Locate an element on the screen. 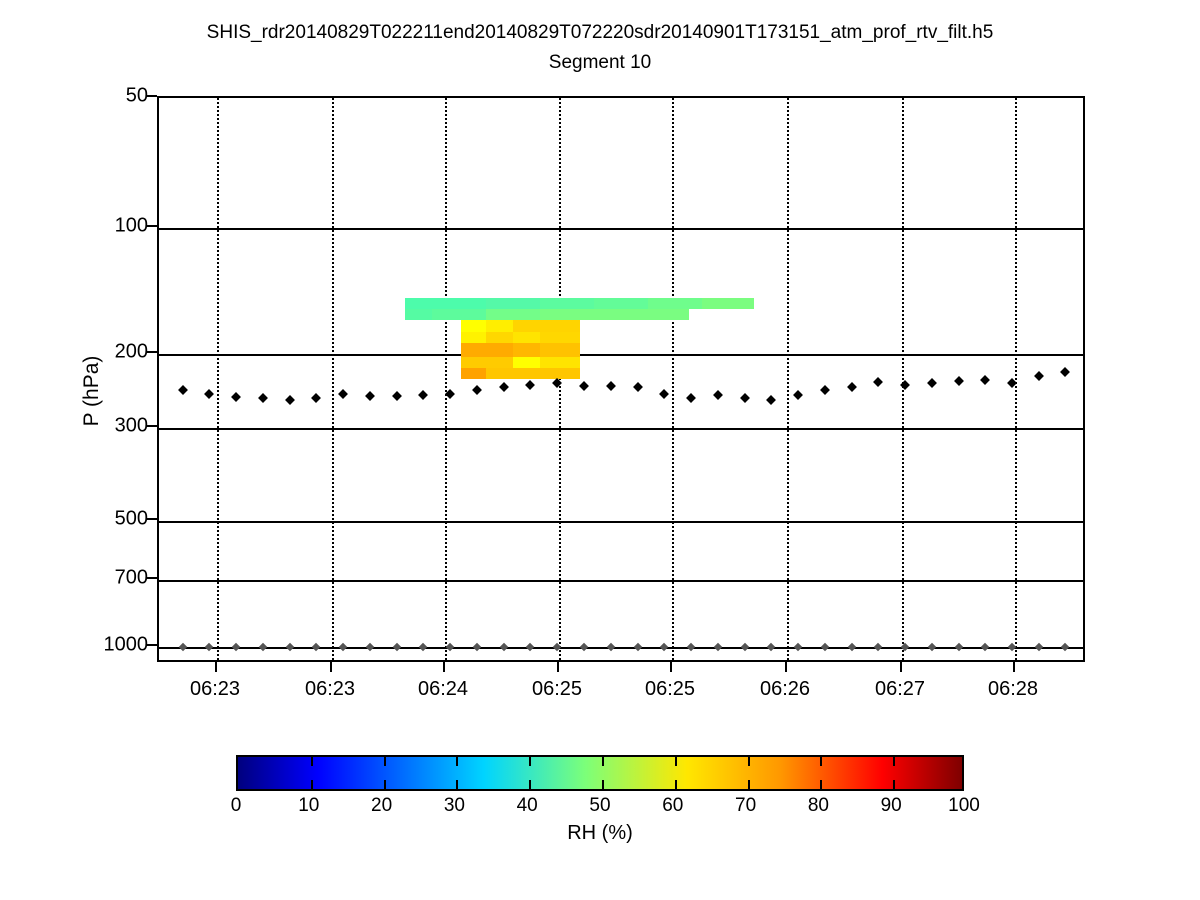  y-tick-label: 1000 is located at coordinates (126, 644).